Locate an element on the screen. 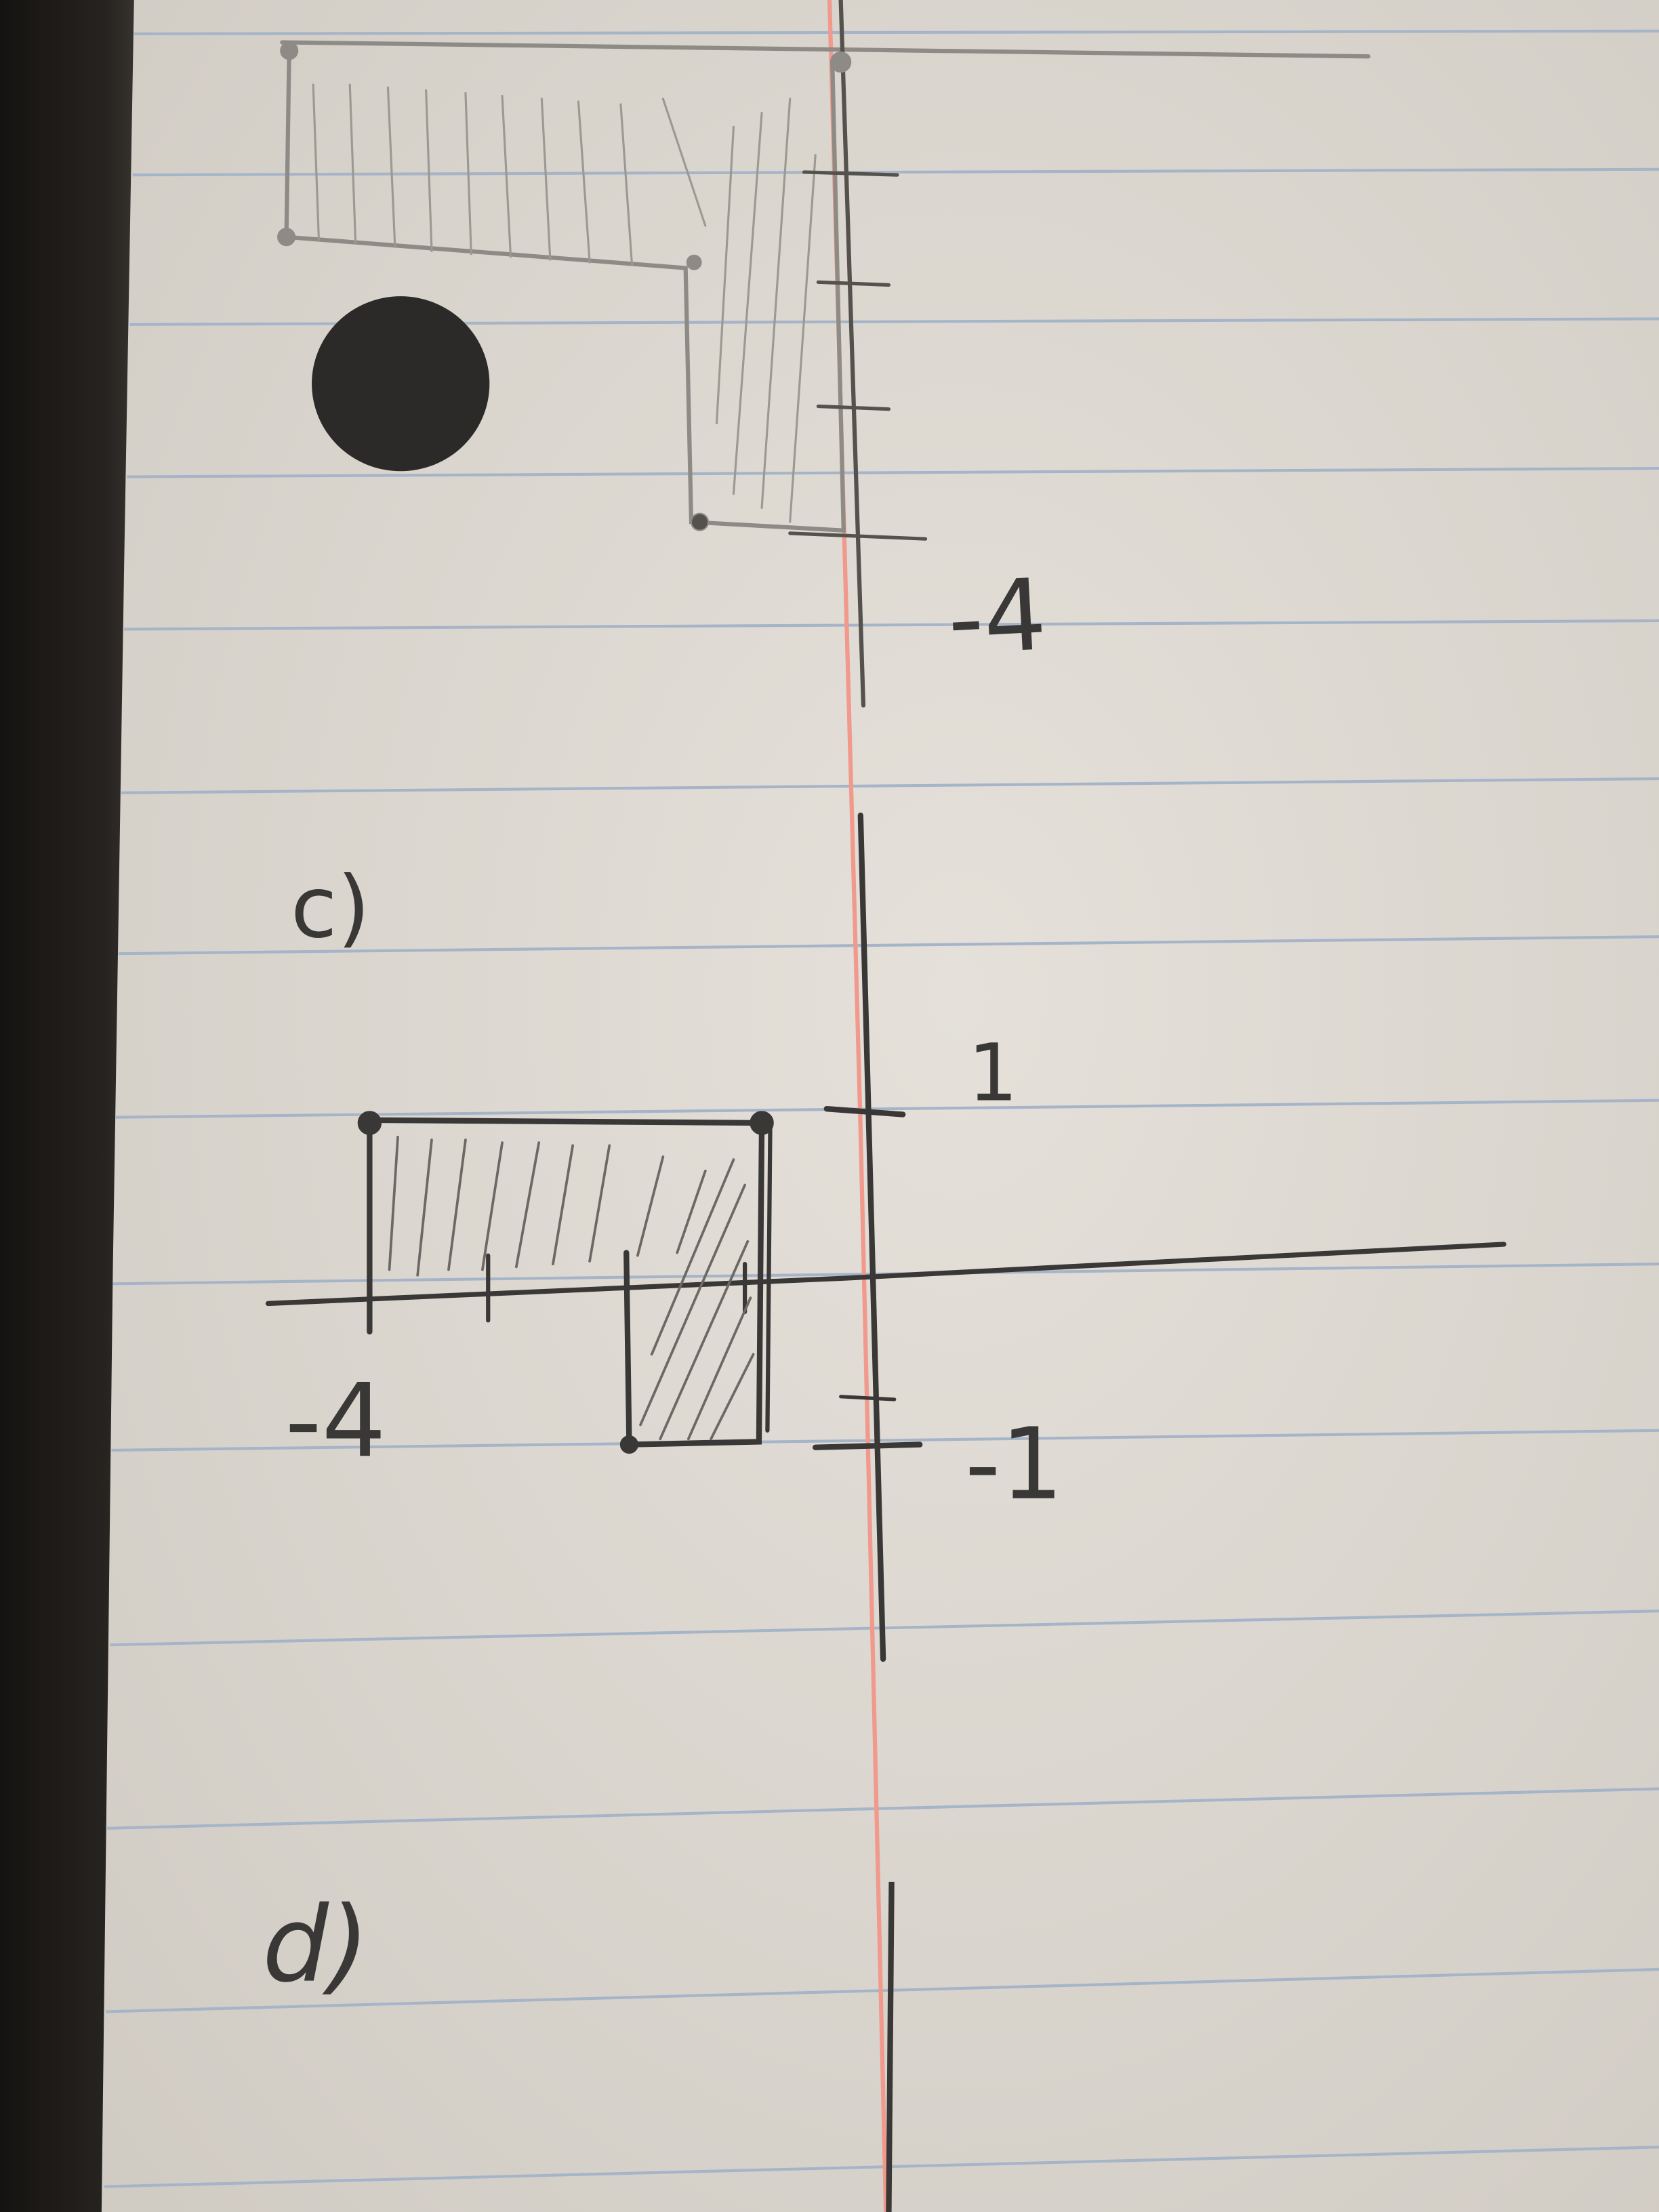 The width and height of the screenshot is (1659, 2212). top-shape-outline is located at coordinates (565, 290).